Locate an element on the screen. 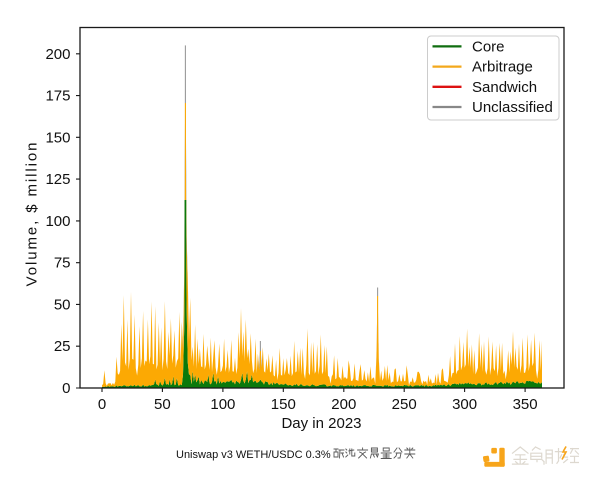  svg-text: 75 is located at coordinates (62, 263).